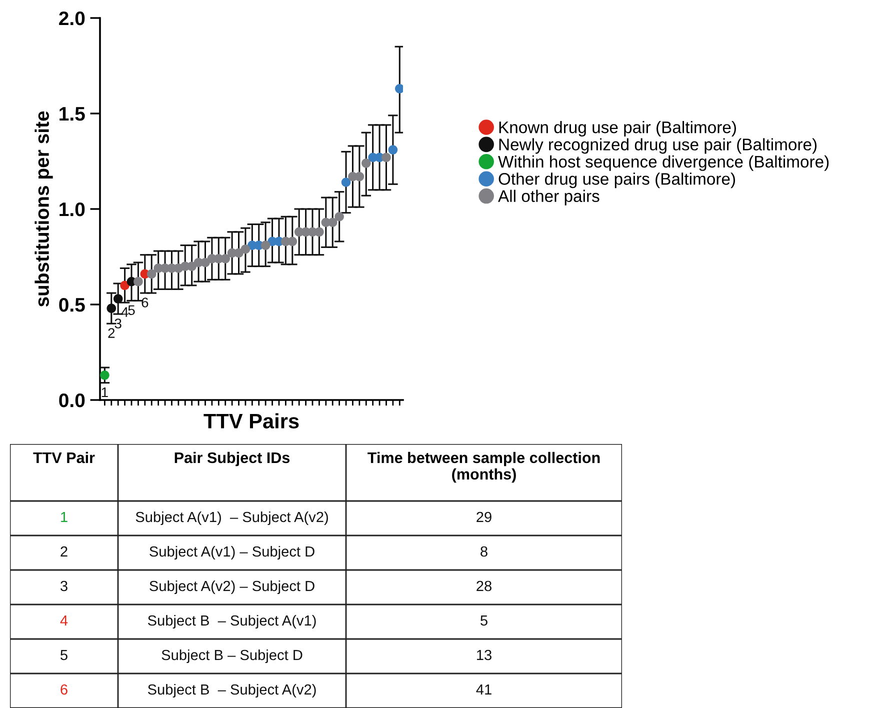  Describe the element at coordinates (232, 518) in the screenshot. I see `text: Subject A(v1) – Subject A(v2)` at that location.